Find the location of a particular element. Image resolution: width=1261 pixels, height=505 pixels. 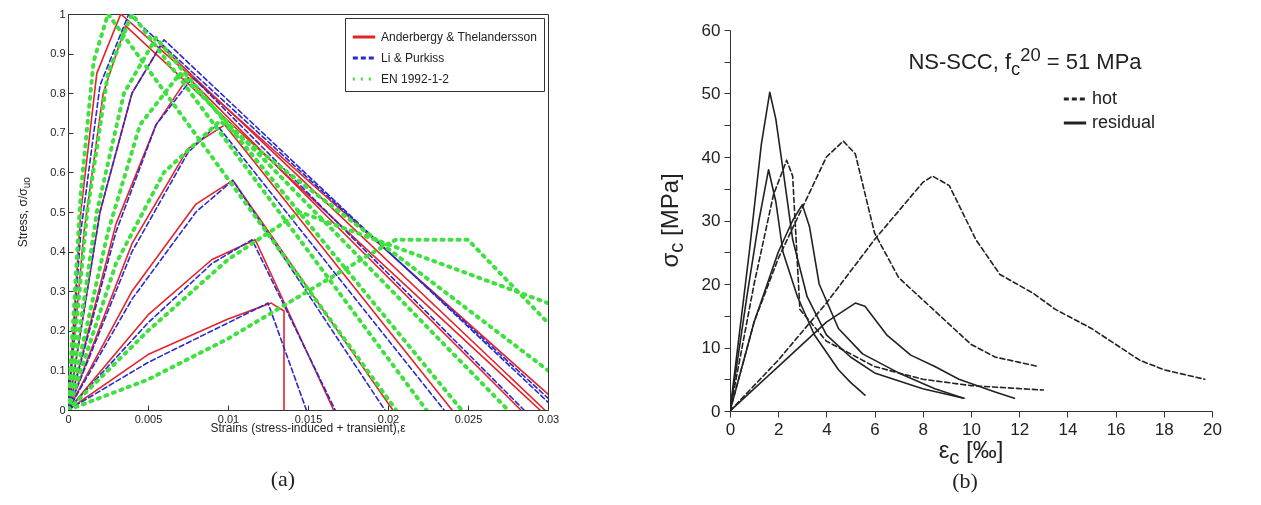

x-tick-label: 18 is located at coordinates (1164, 429).